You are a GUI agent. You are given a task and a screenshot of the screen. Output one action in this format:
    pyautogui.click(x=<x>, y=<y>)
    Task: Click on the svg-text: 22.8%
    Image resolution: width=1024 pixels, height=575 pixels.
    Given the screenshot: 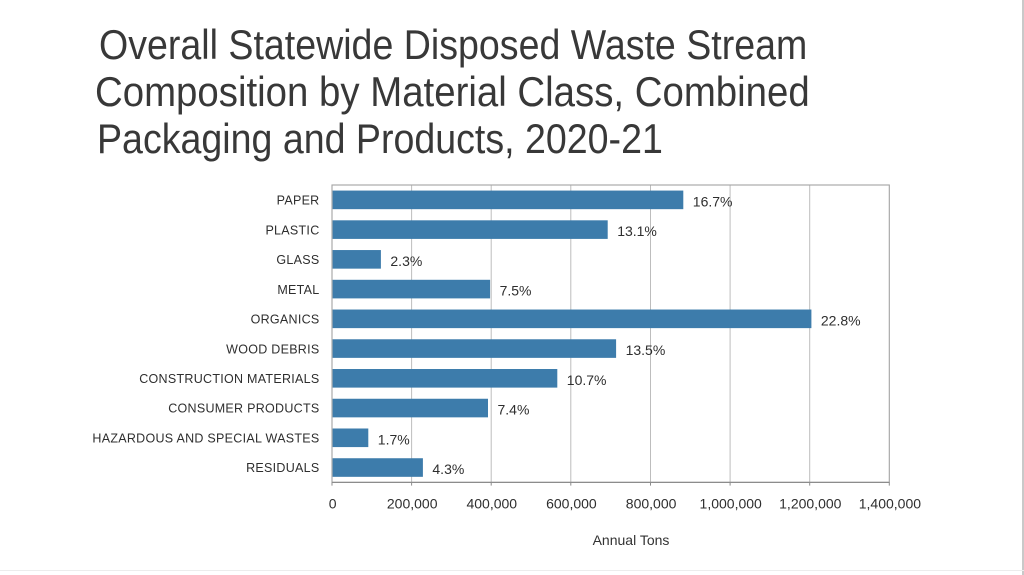 What is the action you would take?
    pyautogui.click(x=841, y=320)
    